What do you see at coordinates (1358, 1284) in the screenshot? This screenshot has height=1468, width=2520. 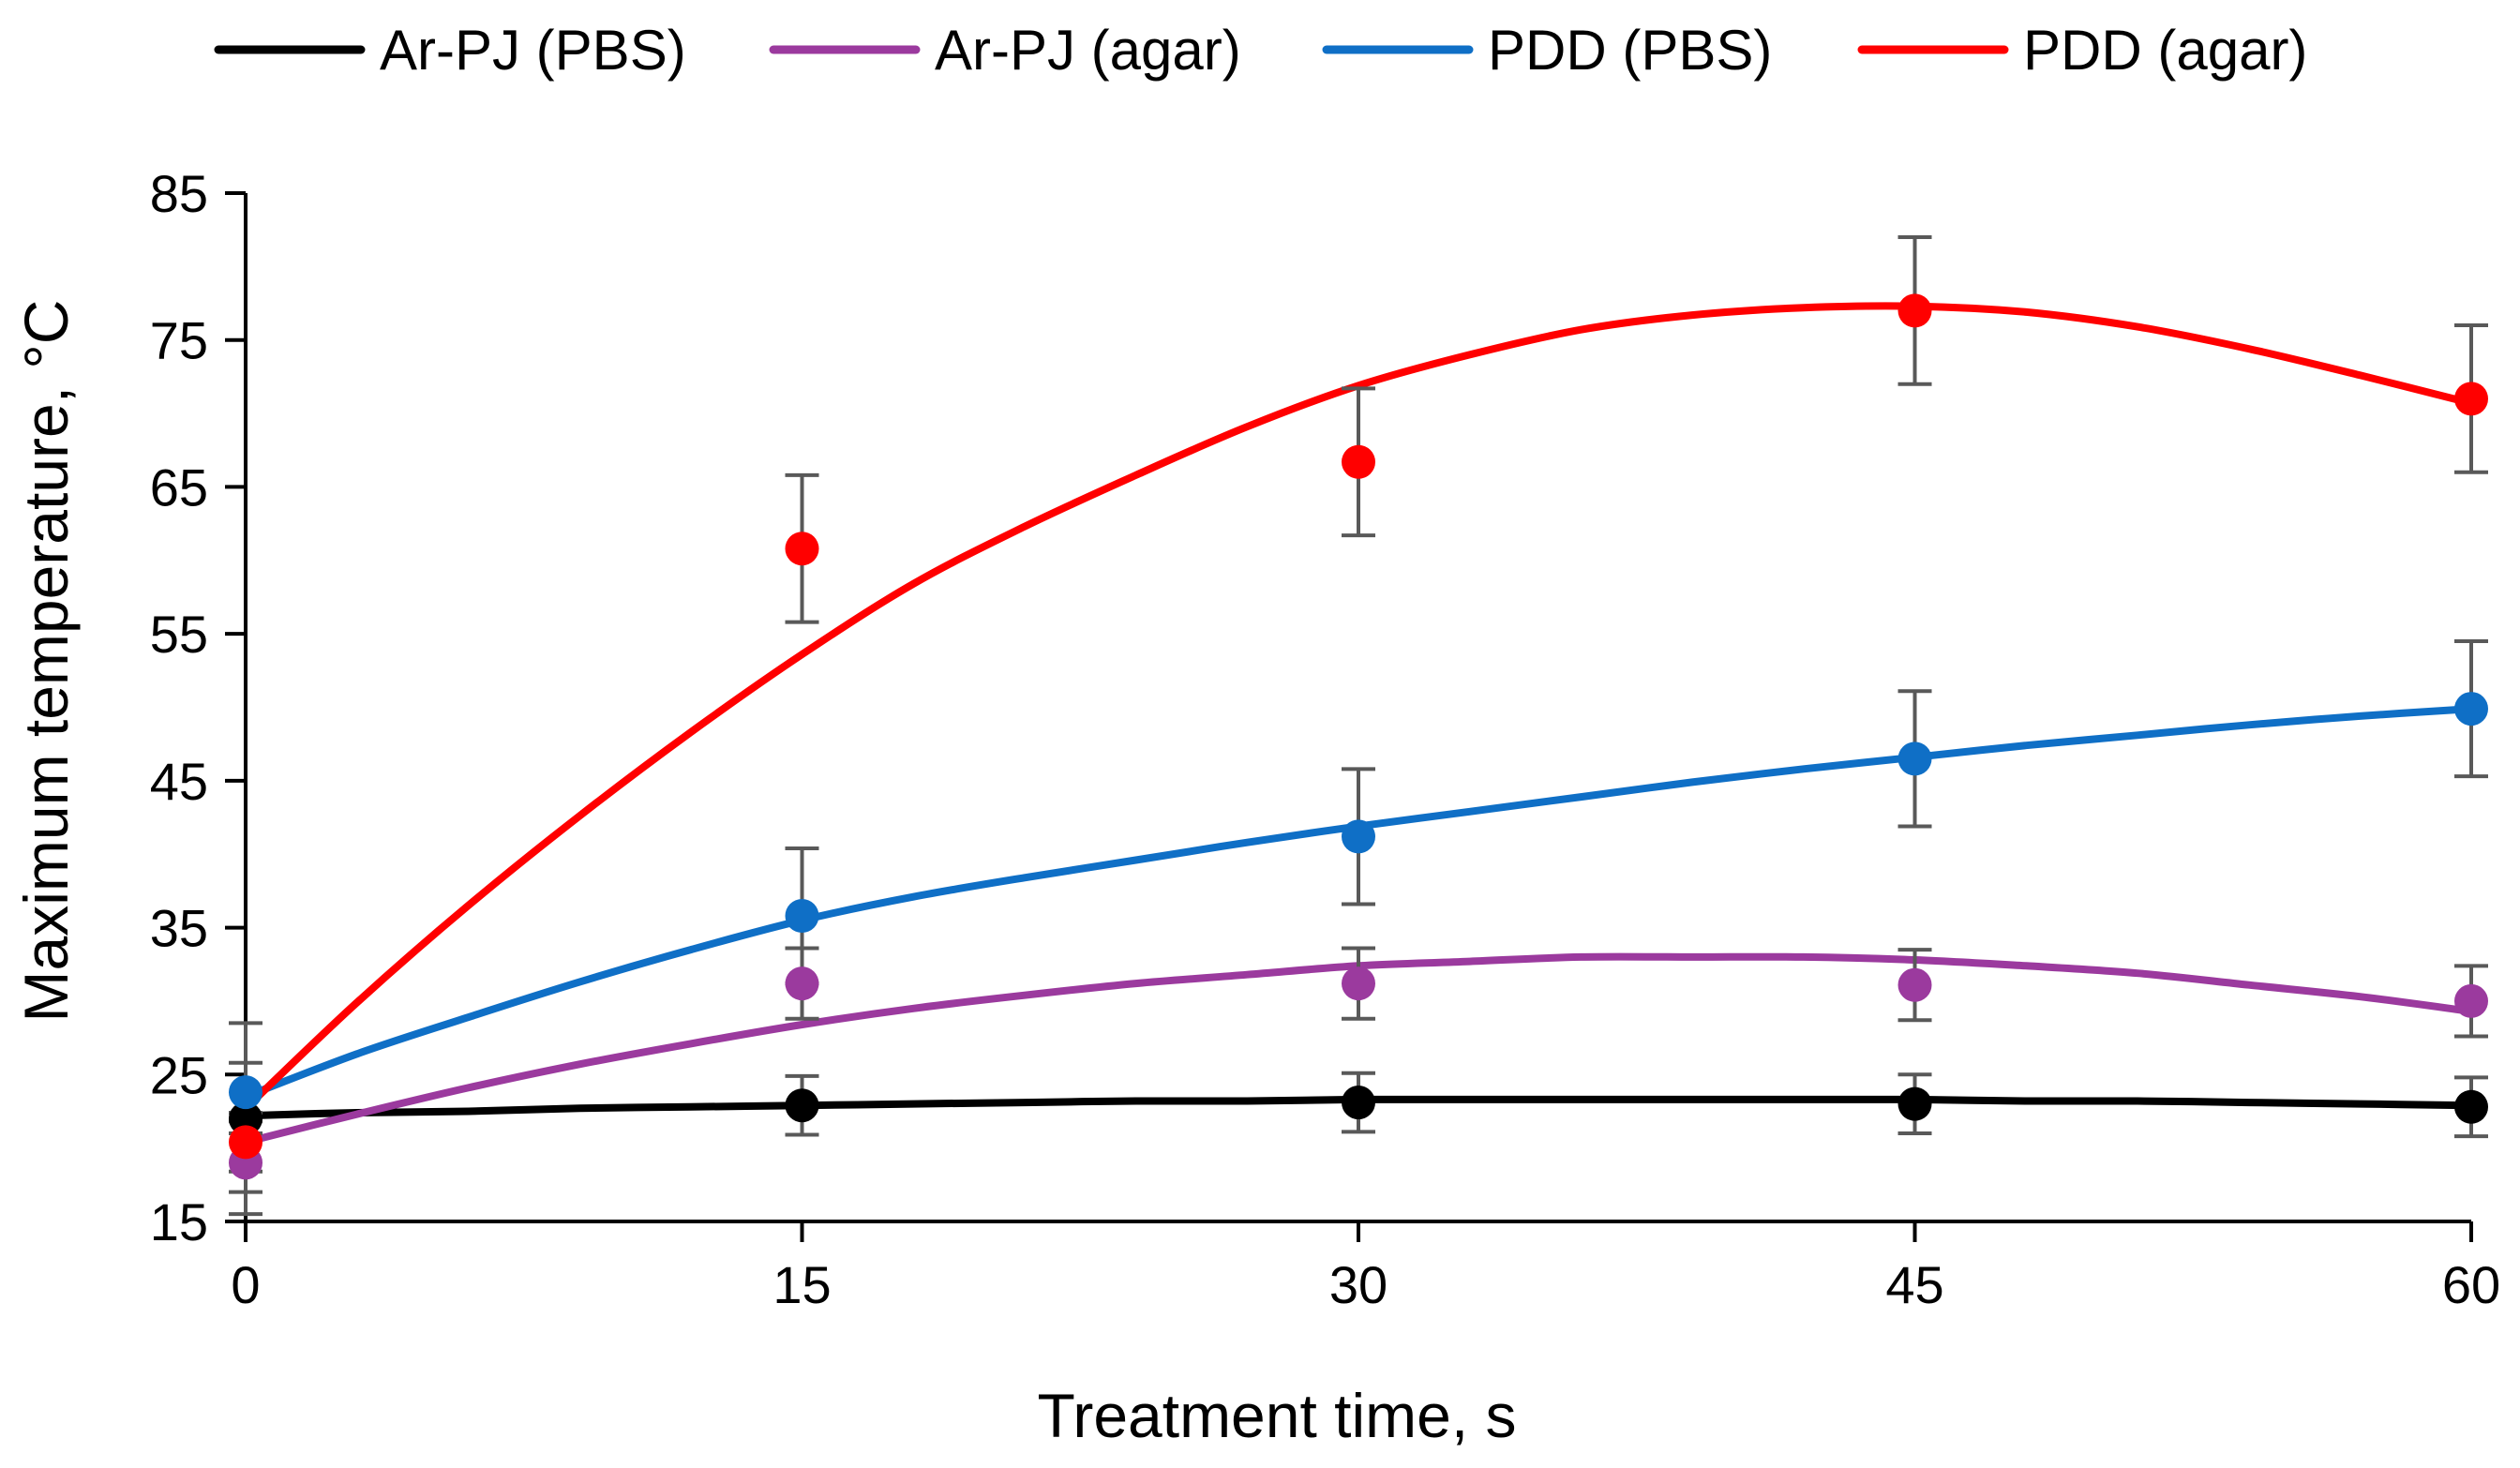 I see `x-tick-label: 30` at bounding box center [1358, 1284].